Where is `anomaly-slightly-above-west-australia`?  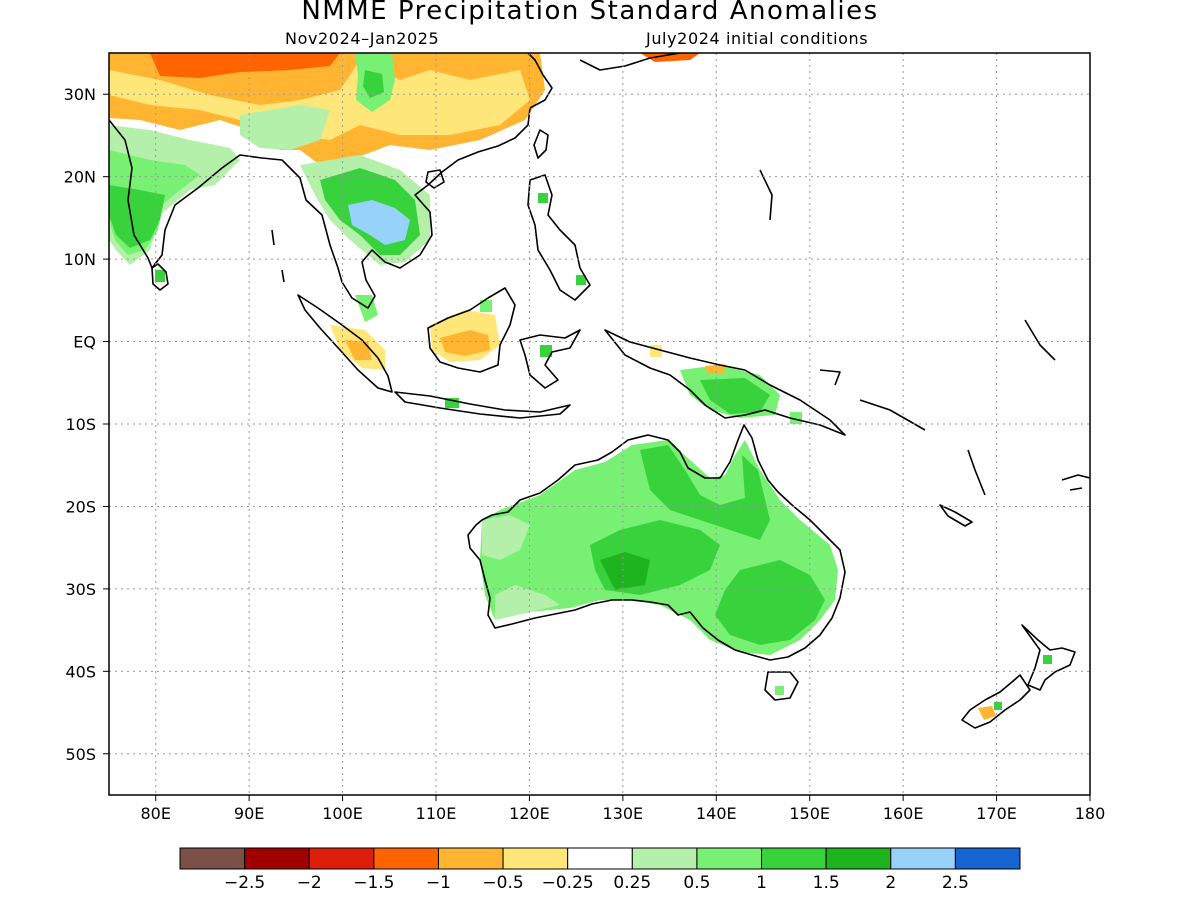 anomaly-slightly-above-west-australia is located at coordinates (506, 537).